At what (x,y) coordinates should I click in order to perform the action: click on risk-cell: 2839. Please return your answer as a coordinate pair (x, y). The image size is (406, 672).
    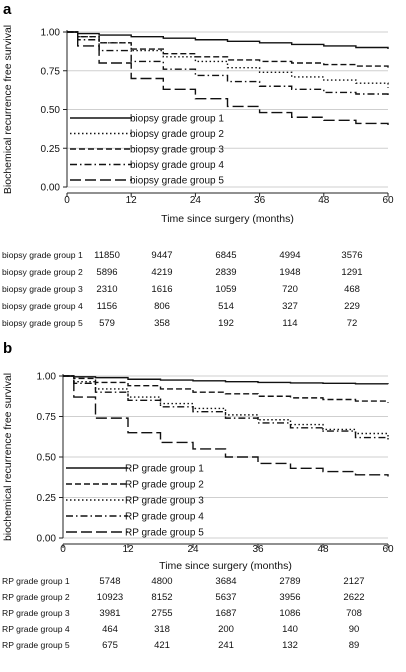
    Looking at the image, I should click on (225, 272).